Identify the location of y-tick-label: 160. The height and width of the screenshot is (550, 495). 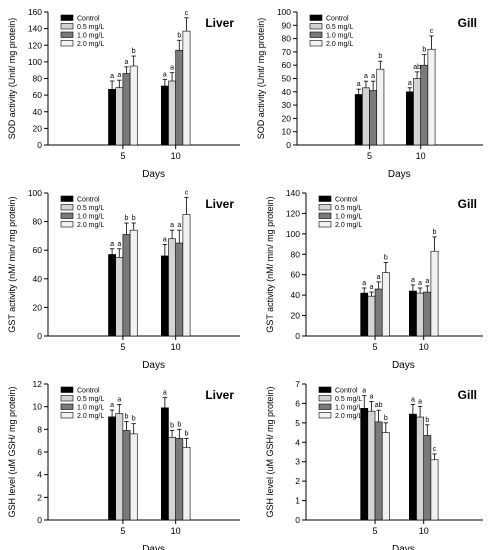
(35, 12).